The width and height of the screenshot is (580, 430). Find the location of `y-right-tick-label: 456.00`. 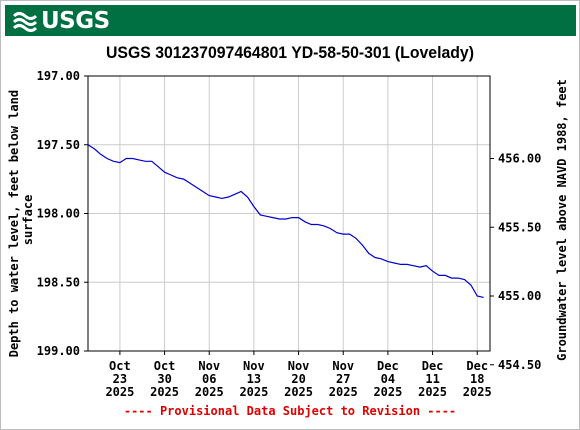

y-right-tick-label: 456.00 is located at coordinates (519, 159).